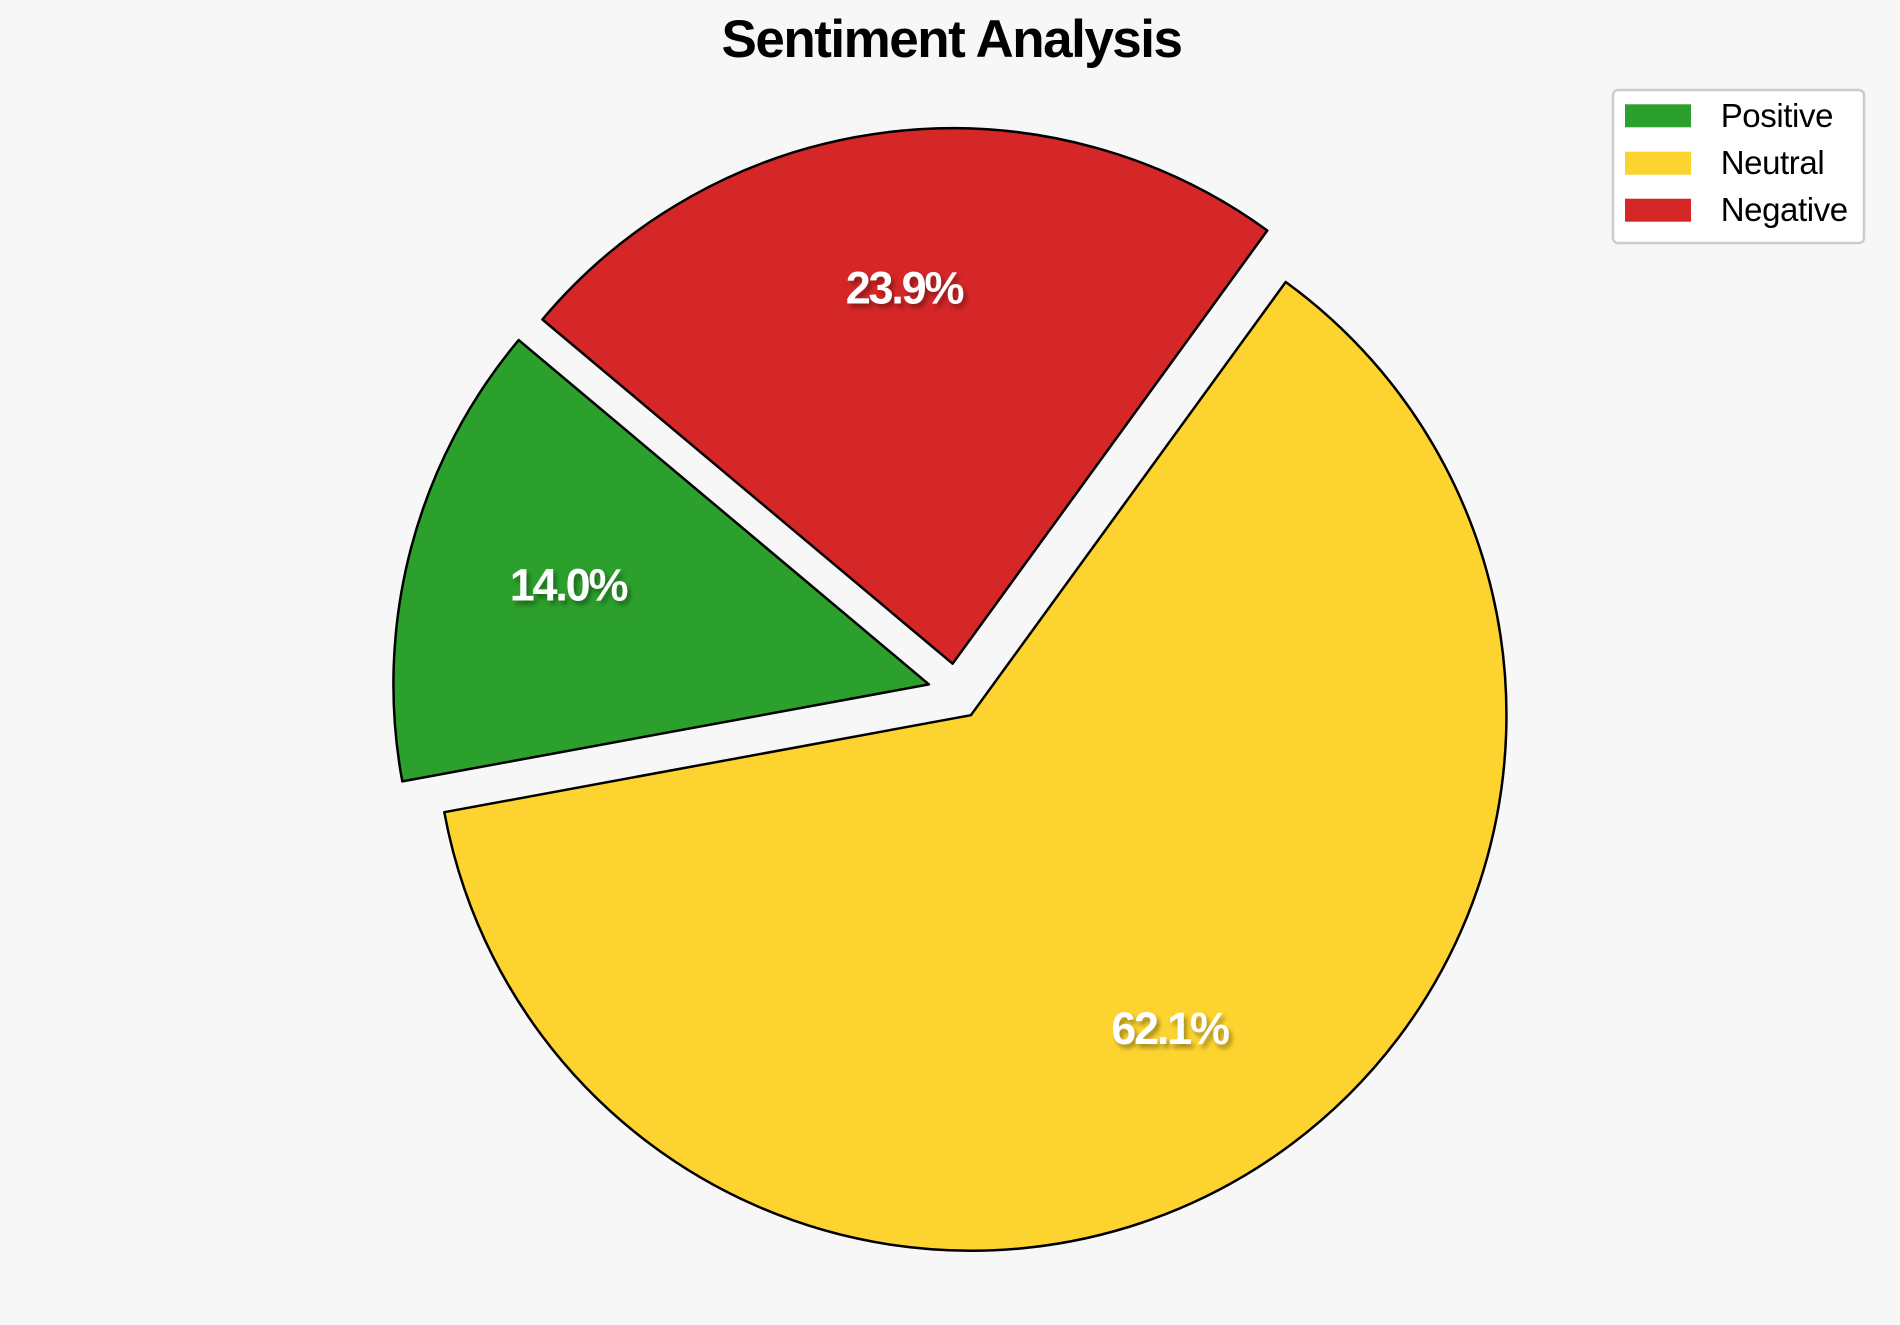 The height and width of the screenshot is (1325, 1900). I want to click on svg-text: Neutral, so click(1773, 162).